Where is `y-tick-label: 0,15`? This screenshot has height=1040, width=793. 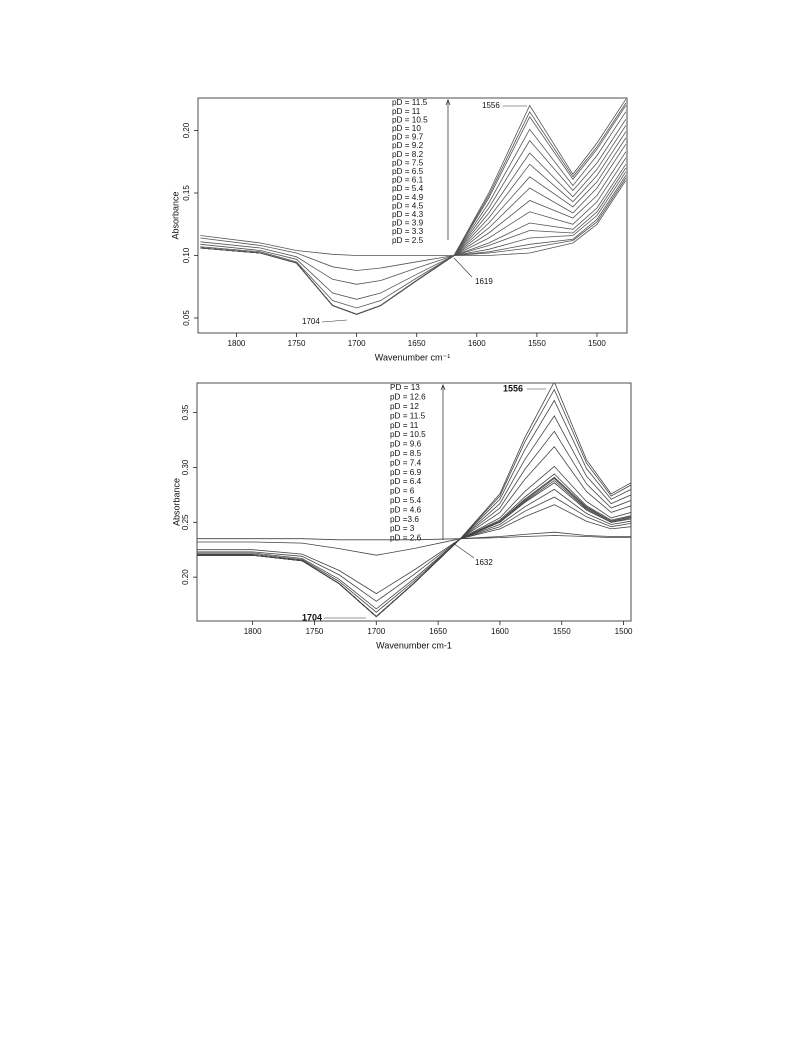 y-tick-label: 0,15 is located at coordinates (186, 193).